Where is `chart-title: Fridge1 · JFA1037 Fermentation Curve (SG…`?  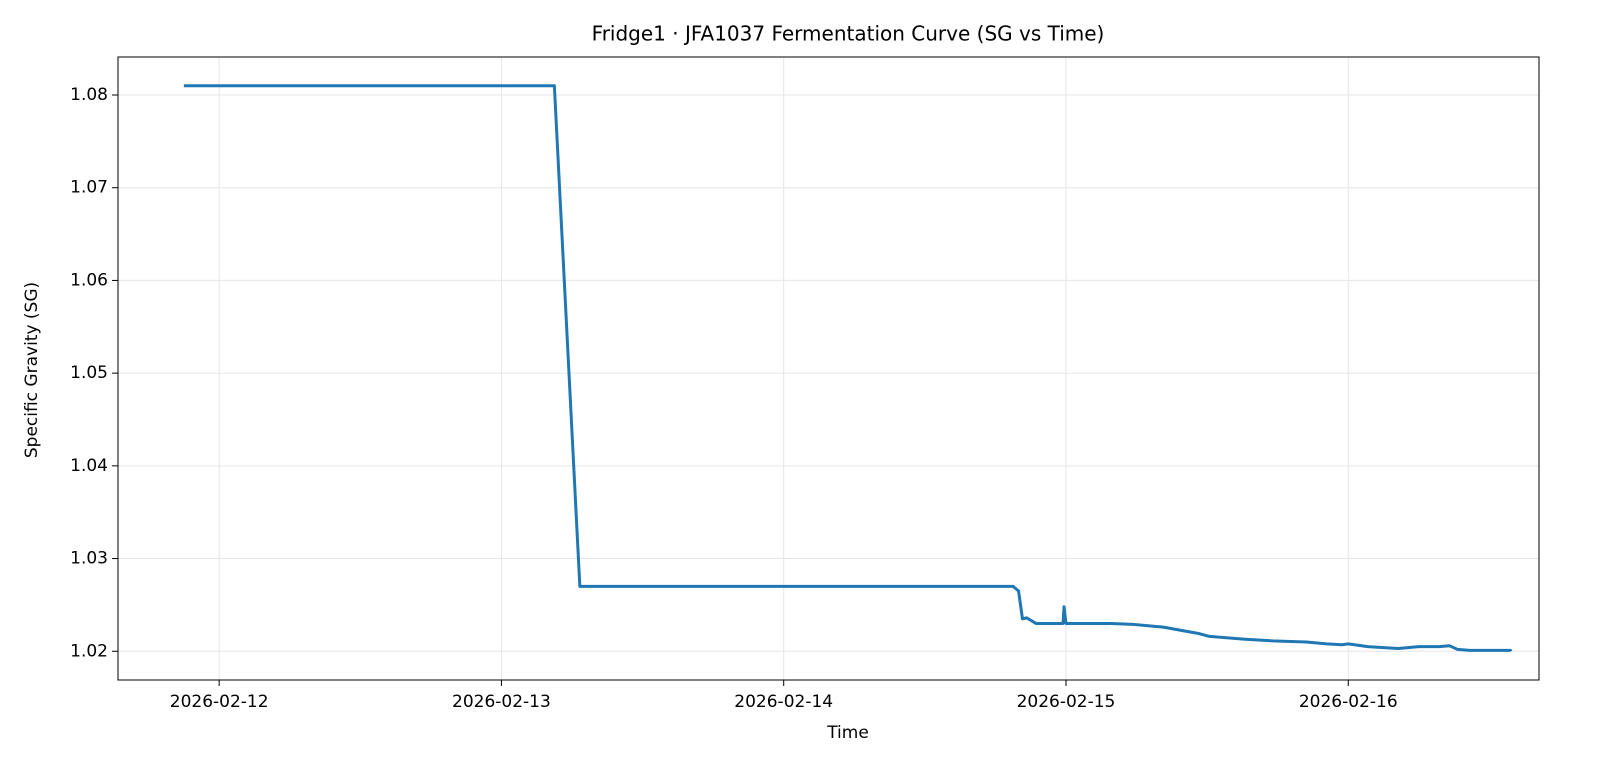 chart-title: Fridge1 · JFA1037 Fermentation Curve (SG… is located at coordinates (848, 34).